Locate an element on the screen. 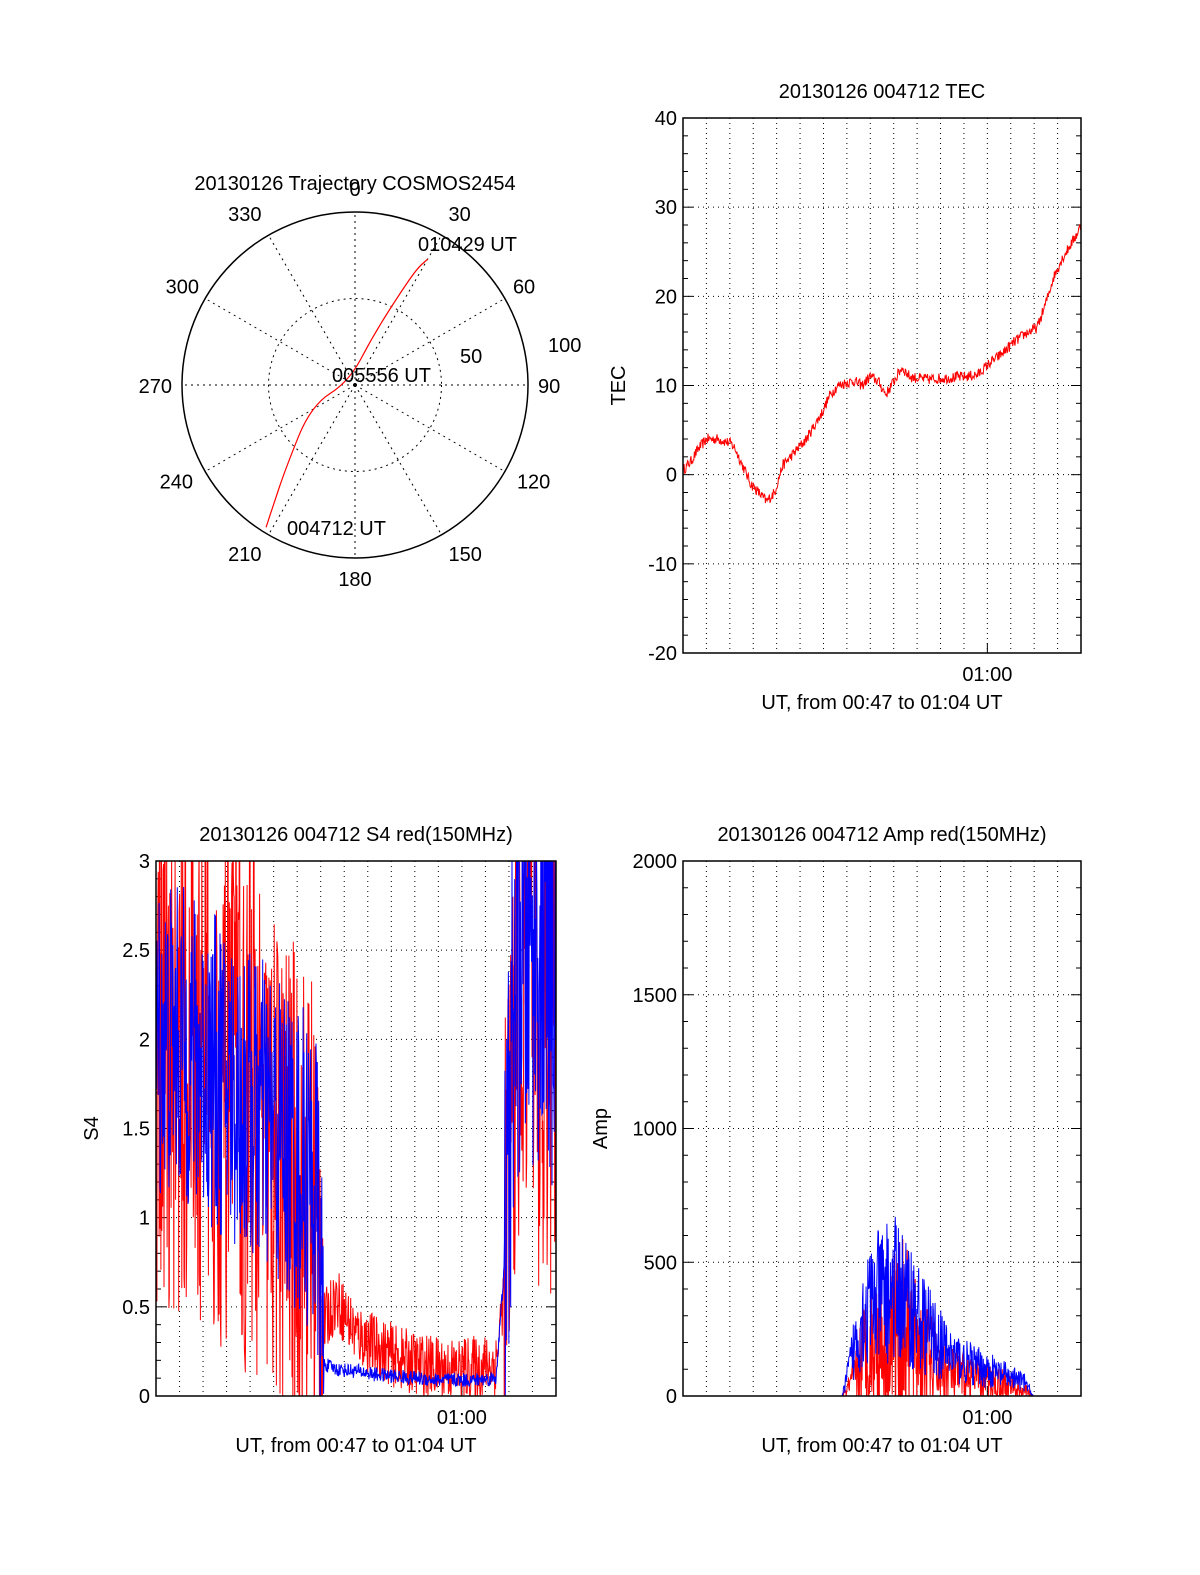  y-tick-label: 20 is located at coordinates (666, 297).